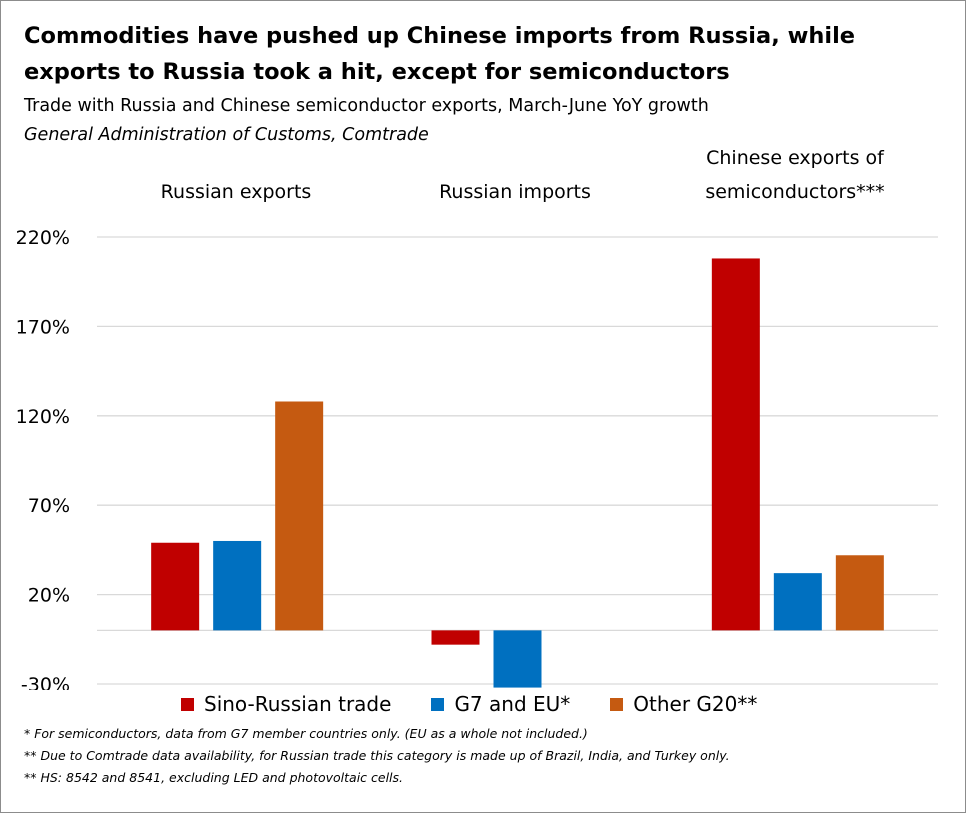  I want to click on legend-label-sino-russian: Sino-Russian trade, so click(298, 704).